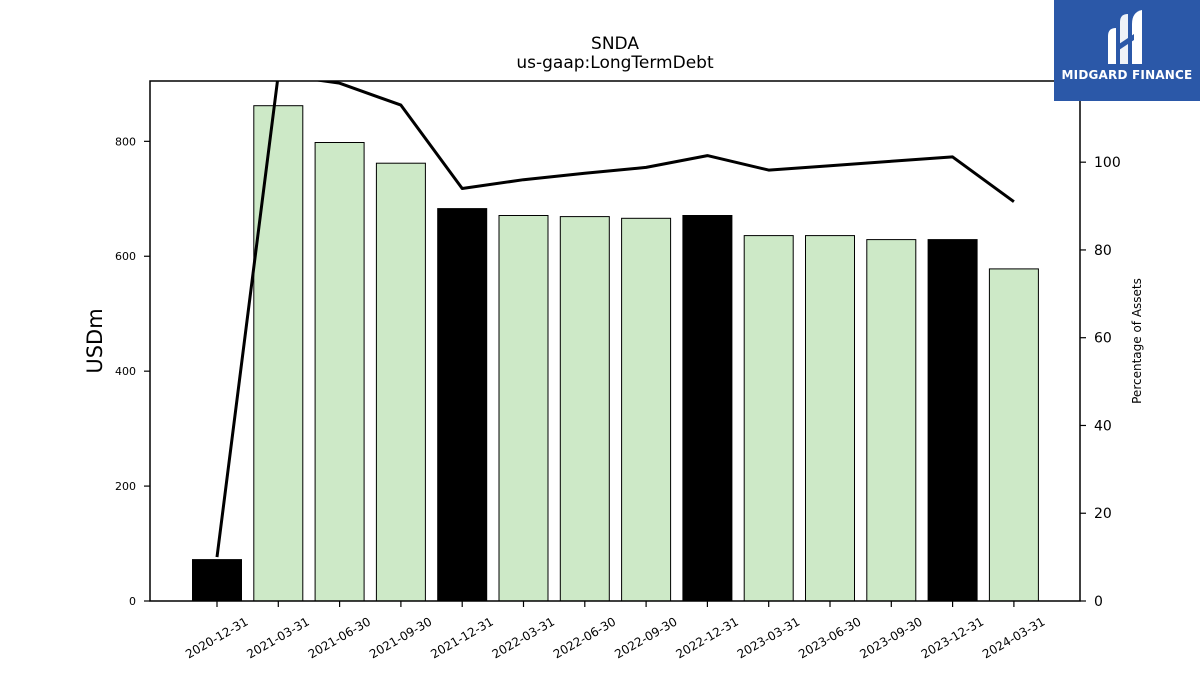  What do you see at coordinates (277, 637) in the screenshot?
I see `x-tick-label: 2021-03-31` at bounding box center [277, 637].